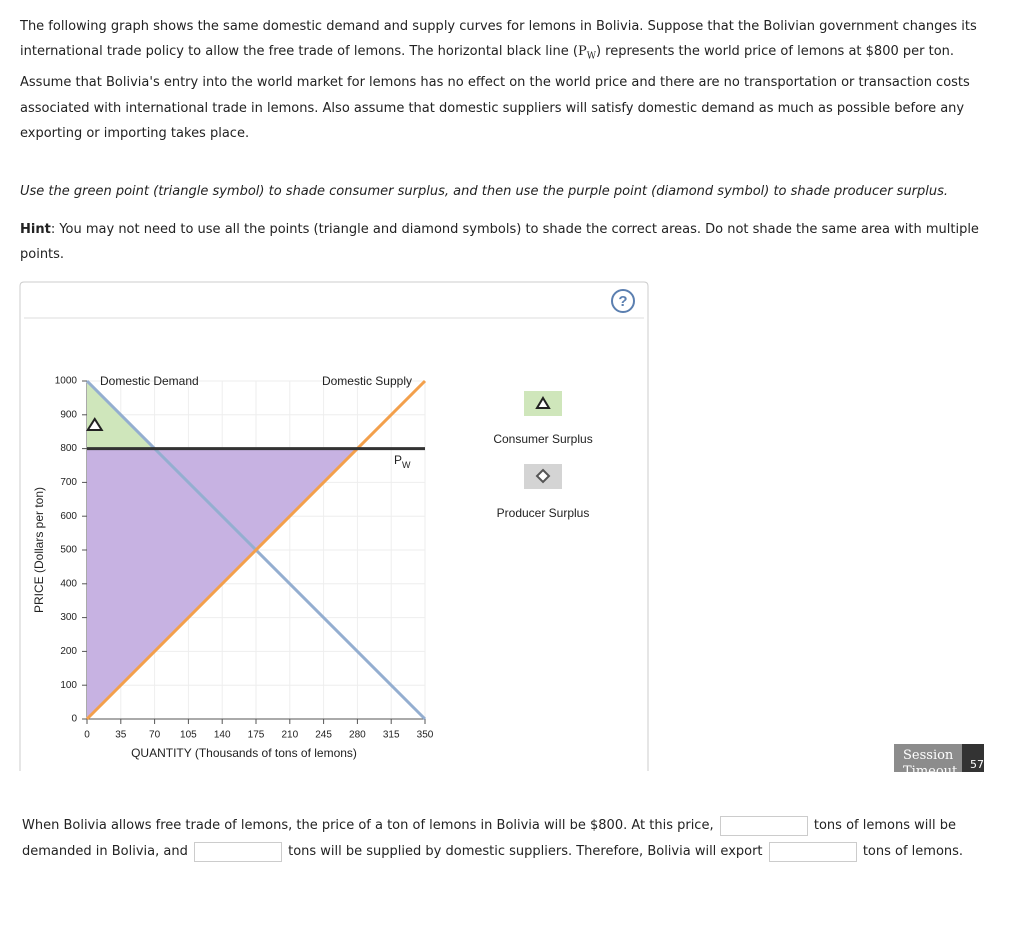 This screenshot has height=927, width=1024. What do you see at coordinates (543, 402) in the screenshot?
I see `triangle-icon` at bounding box center [543, 402].